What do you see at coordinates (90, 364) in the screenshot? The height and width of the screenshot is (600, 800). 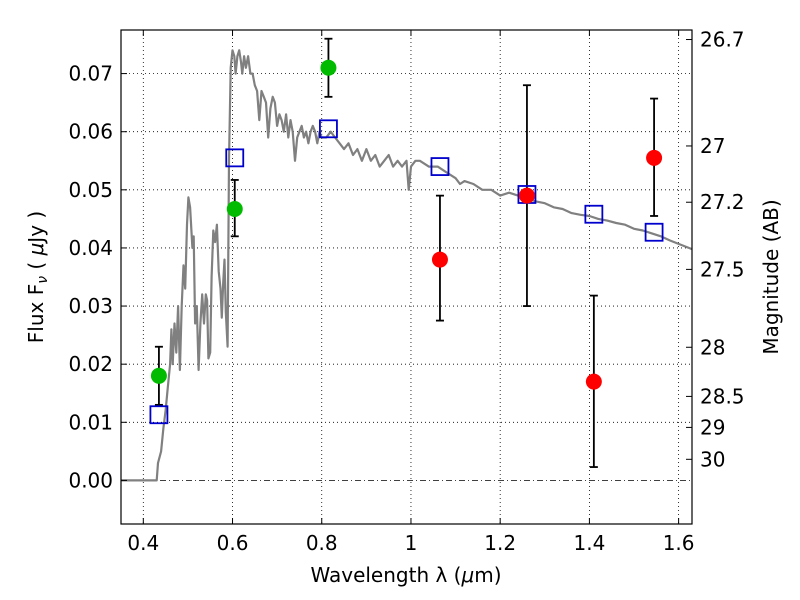 I see `y-tick-label: 0.02` at bounding box center [90, 364].